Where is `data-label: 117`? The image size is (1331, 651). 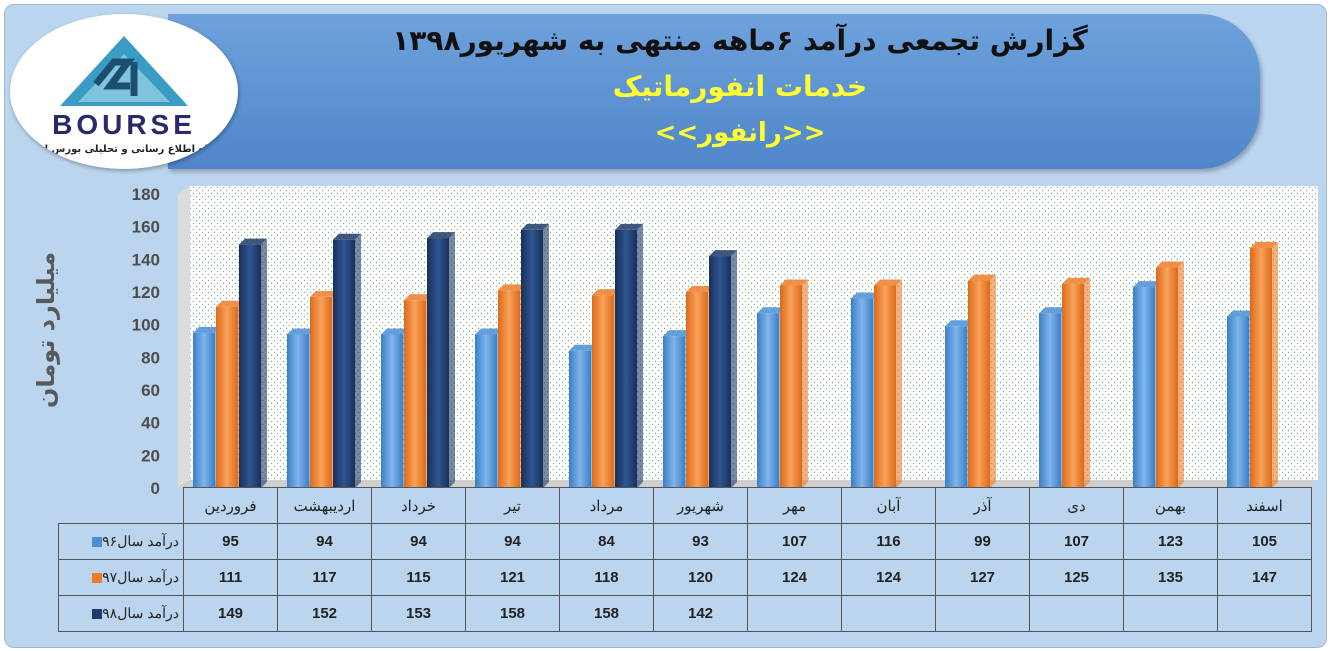
data-label: 117 is located at coordinates (324, 577).